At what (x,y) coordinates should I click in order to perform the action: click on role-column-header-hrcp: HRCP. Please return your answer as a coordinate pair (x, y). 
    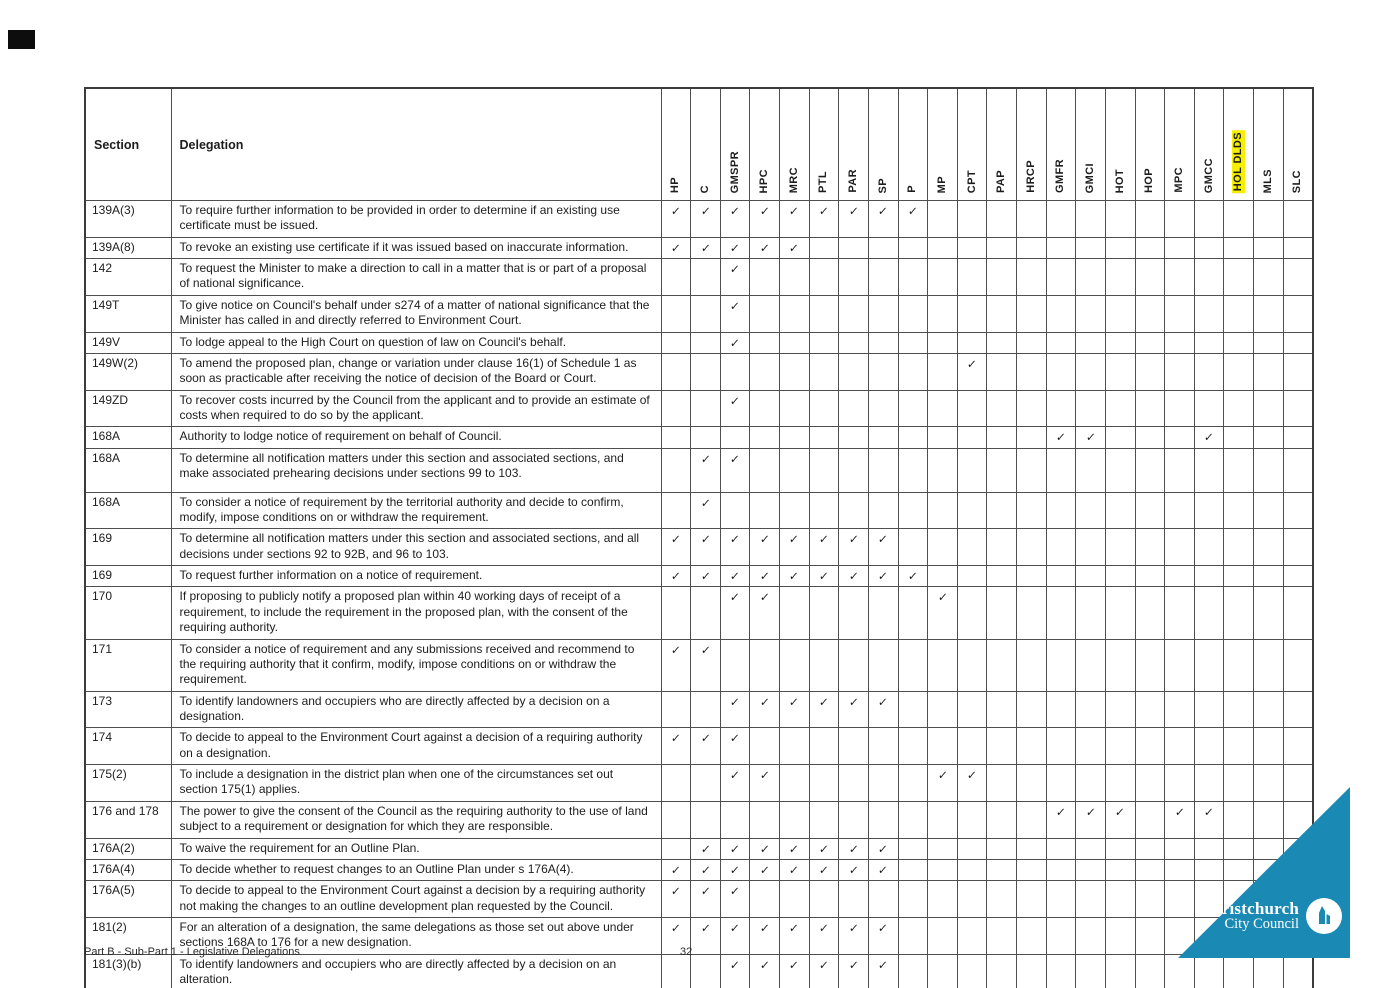
    Looking at the image, I should click on (1031, 144).